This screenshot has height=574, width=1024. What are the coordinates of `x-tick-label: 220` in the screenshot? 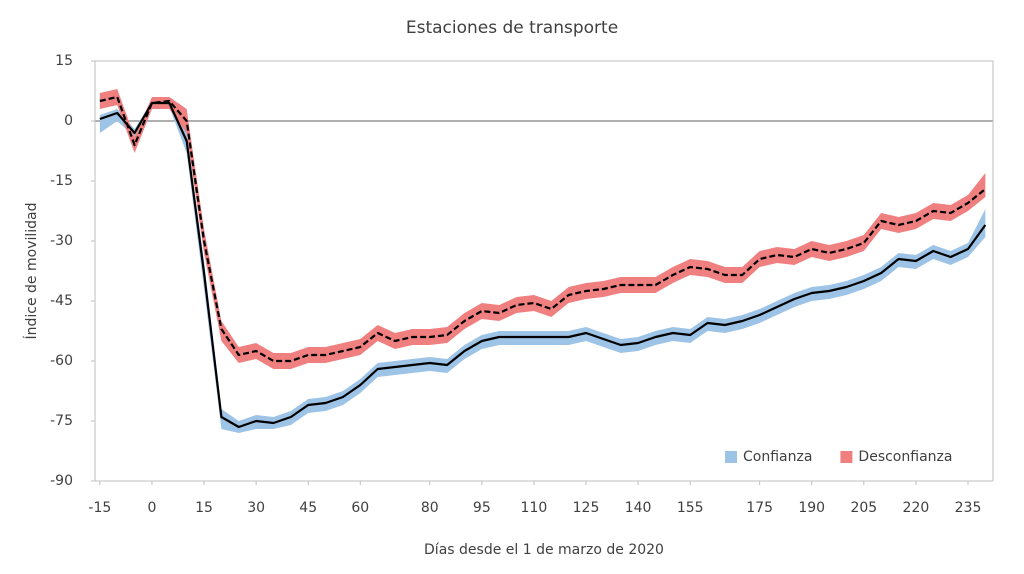 It's located at (916, 508).